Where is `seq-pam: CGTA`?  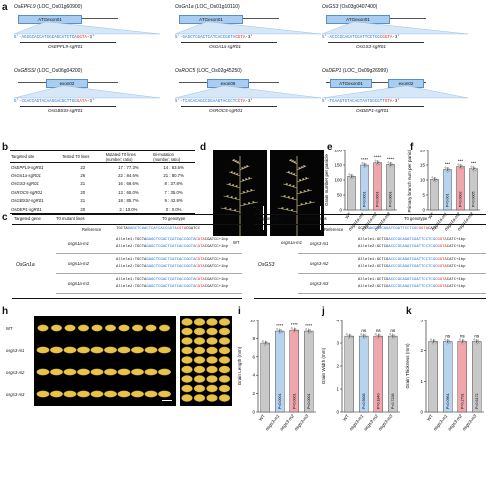 seq-pam: CGTA is located at coordinates (200, 287).